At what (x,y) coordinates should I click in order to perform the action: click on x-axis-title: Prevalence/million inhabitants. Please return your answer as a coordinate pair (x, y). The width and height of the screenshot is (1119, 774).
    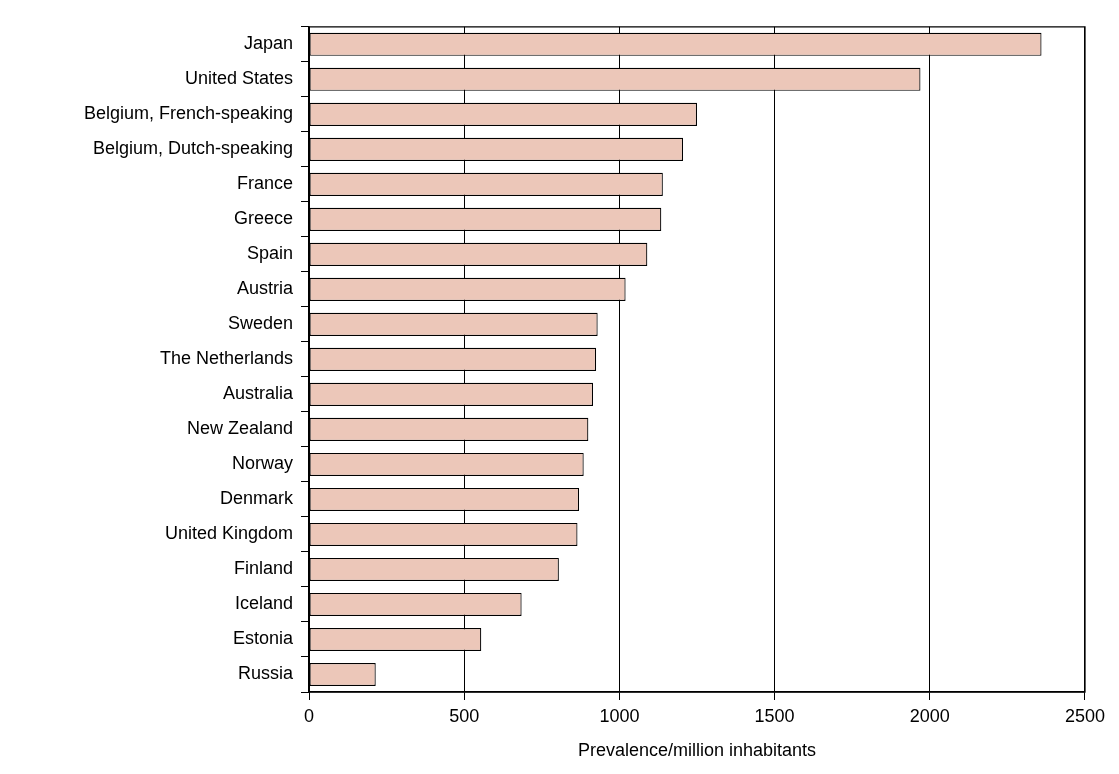
    Looking at the image, I should click on (697, 750).